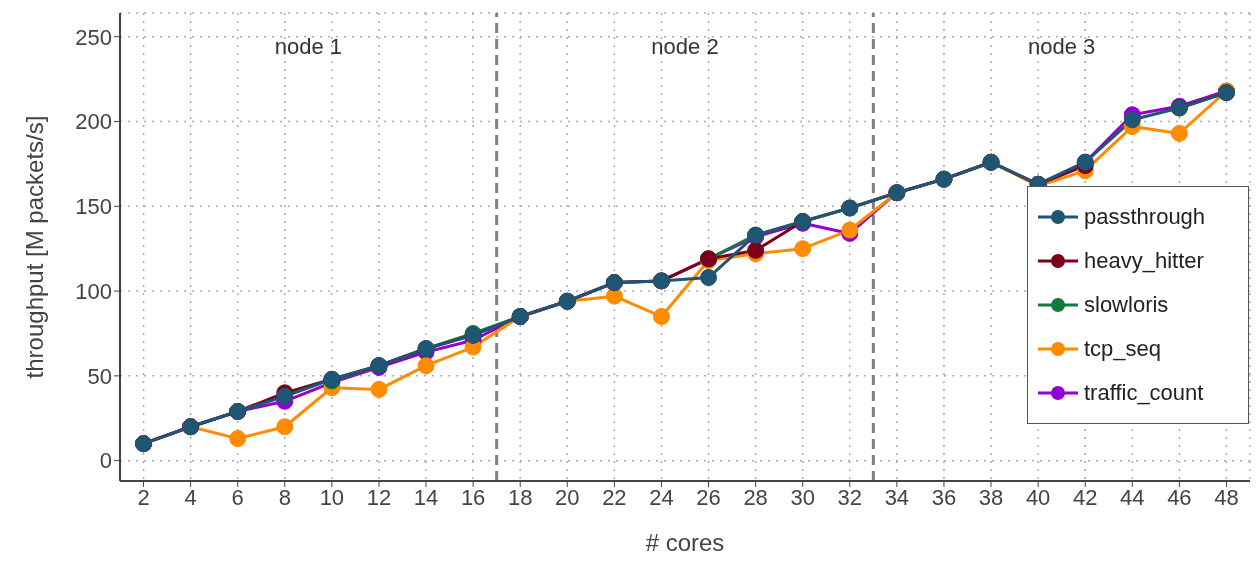 Image resolution: width=1260 pixels, height=561 pixels. Describe the element at coordinates (237, 497) in the screenshot. I see `x-tick-label: 6` at that location.